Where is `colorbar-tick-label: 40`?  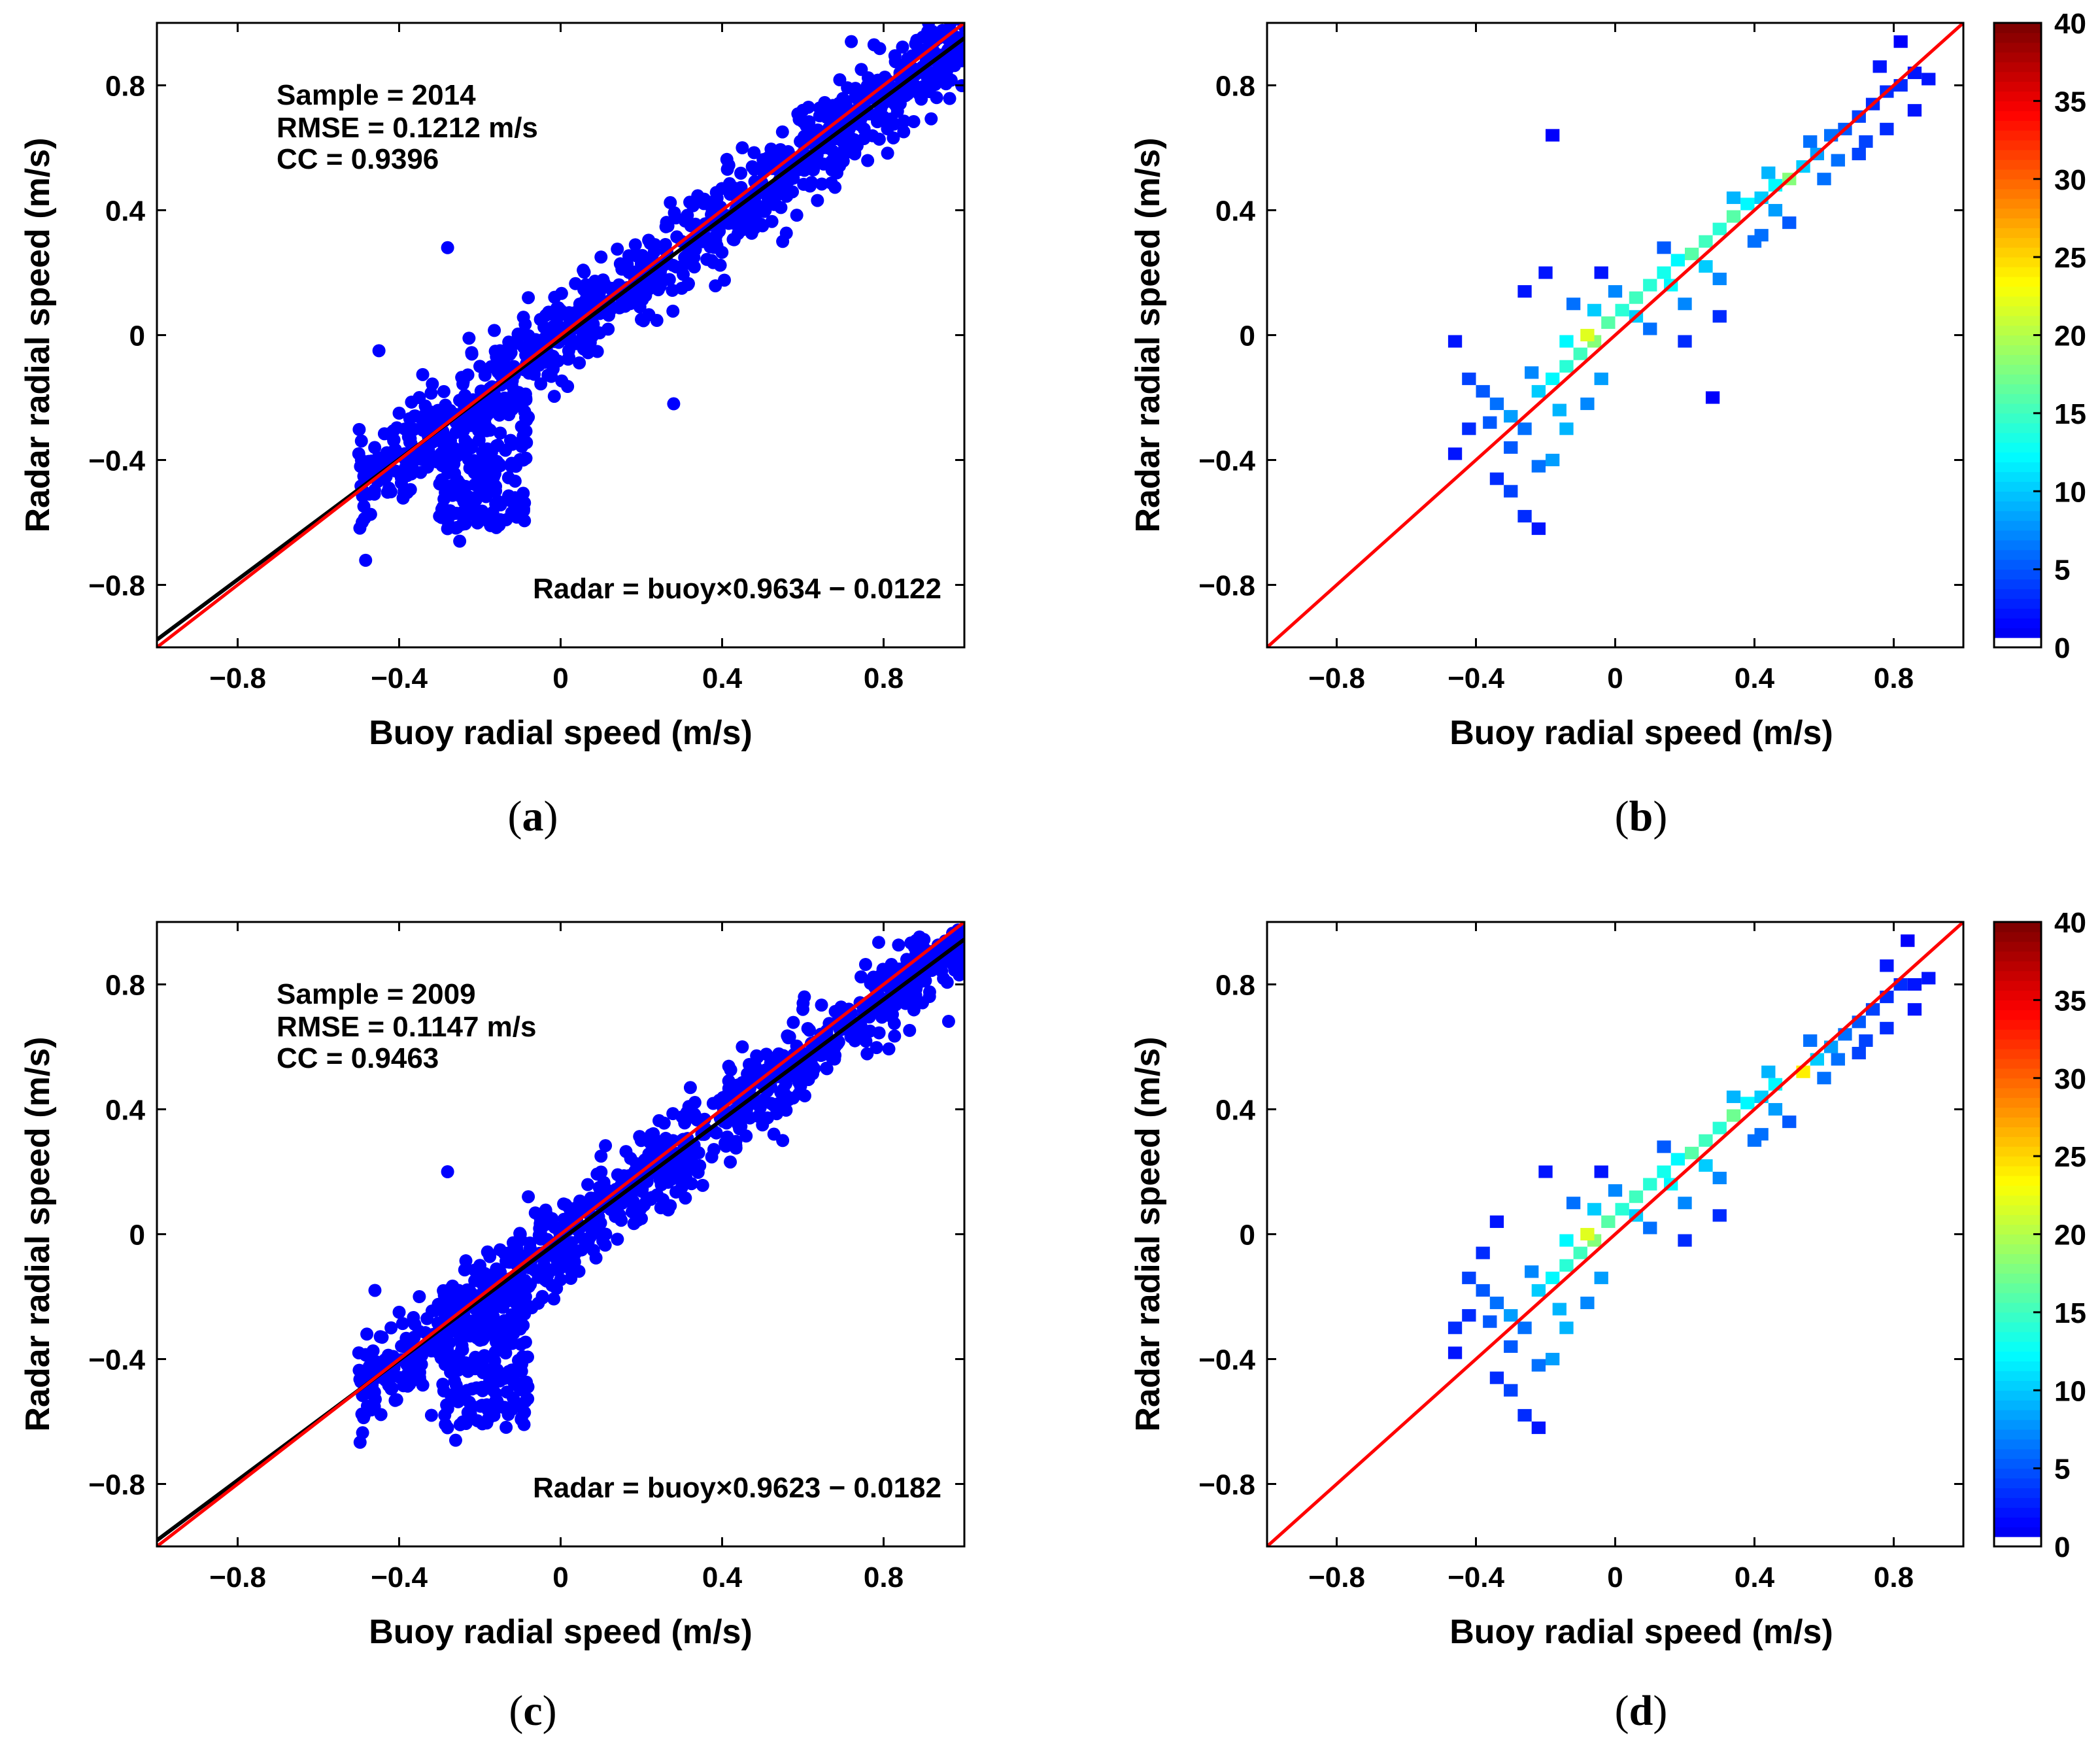
colorbar-tick-label: 40 is located at coordinates (2070, 923).